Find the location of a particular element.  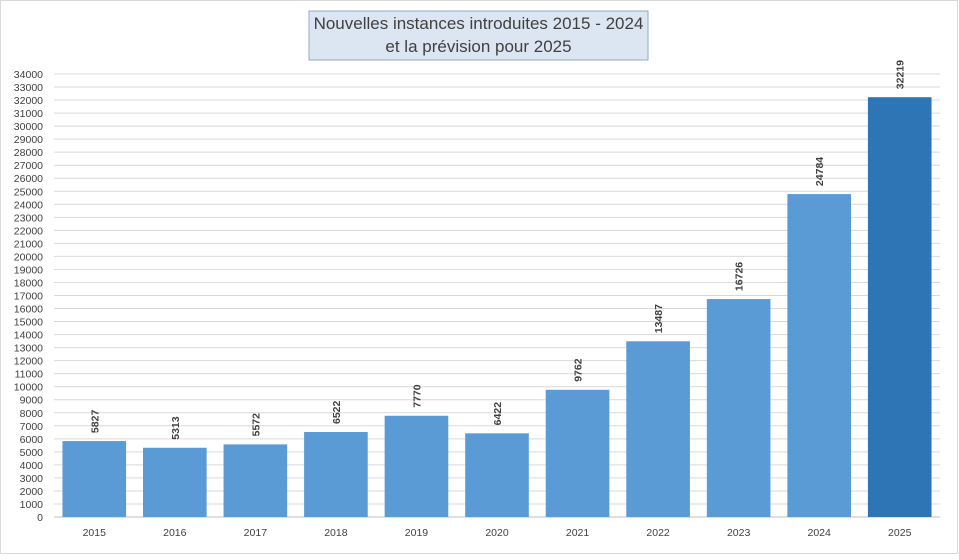

y-tick-label: 7000 is located at coordinates (32, 427).